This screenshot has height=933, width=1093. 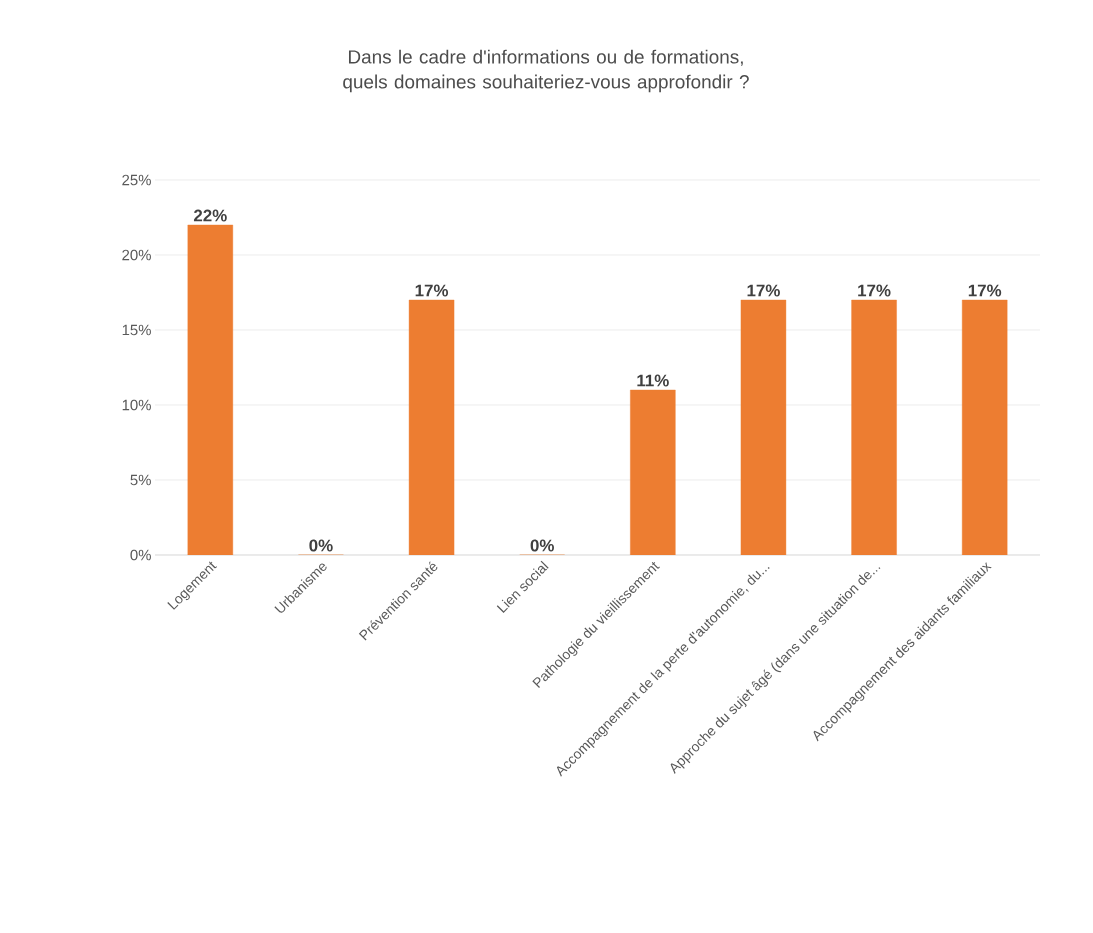 What do you see at coordinates (210, 215) in the screenshot?
I see `data-label: 22%` at bounding box center [210, 215].